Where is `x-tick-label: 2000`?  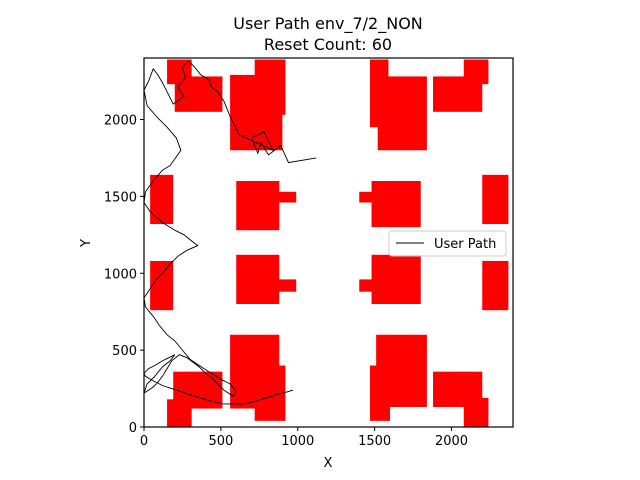 x-tick-label: 2000 is located at coordinates (451, 441).